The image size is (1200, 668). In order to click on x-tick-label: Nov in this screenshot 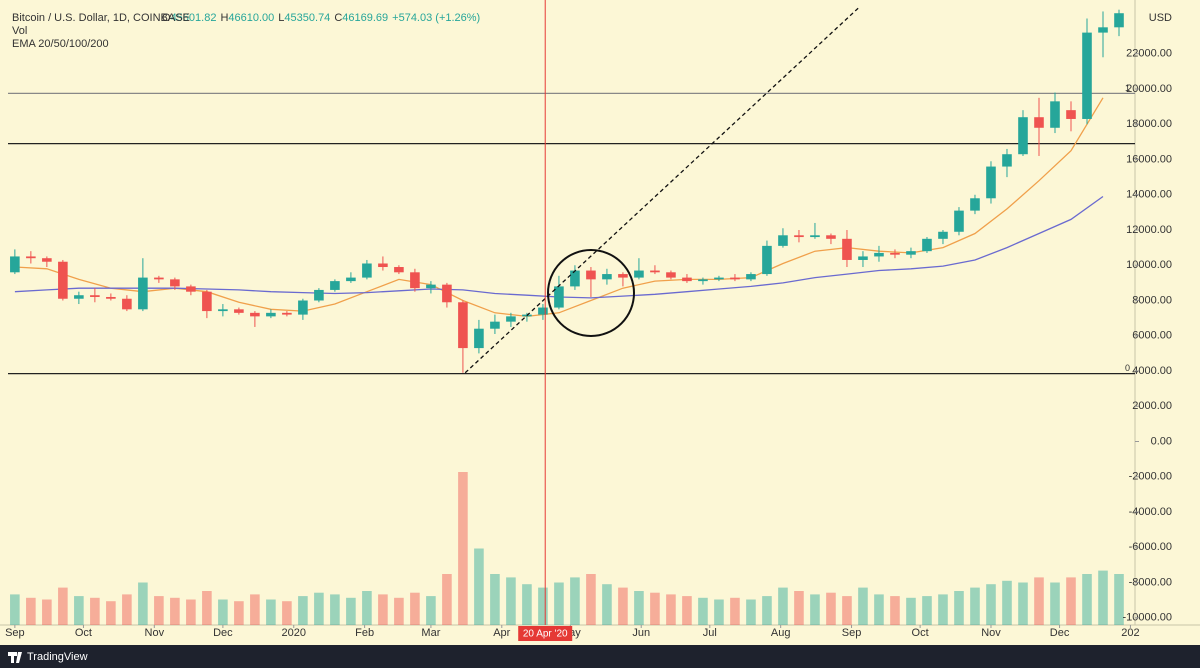, I will do `click(155, 633)`.